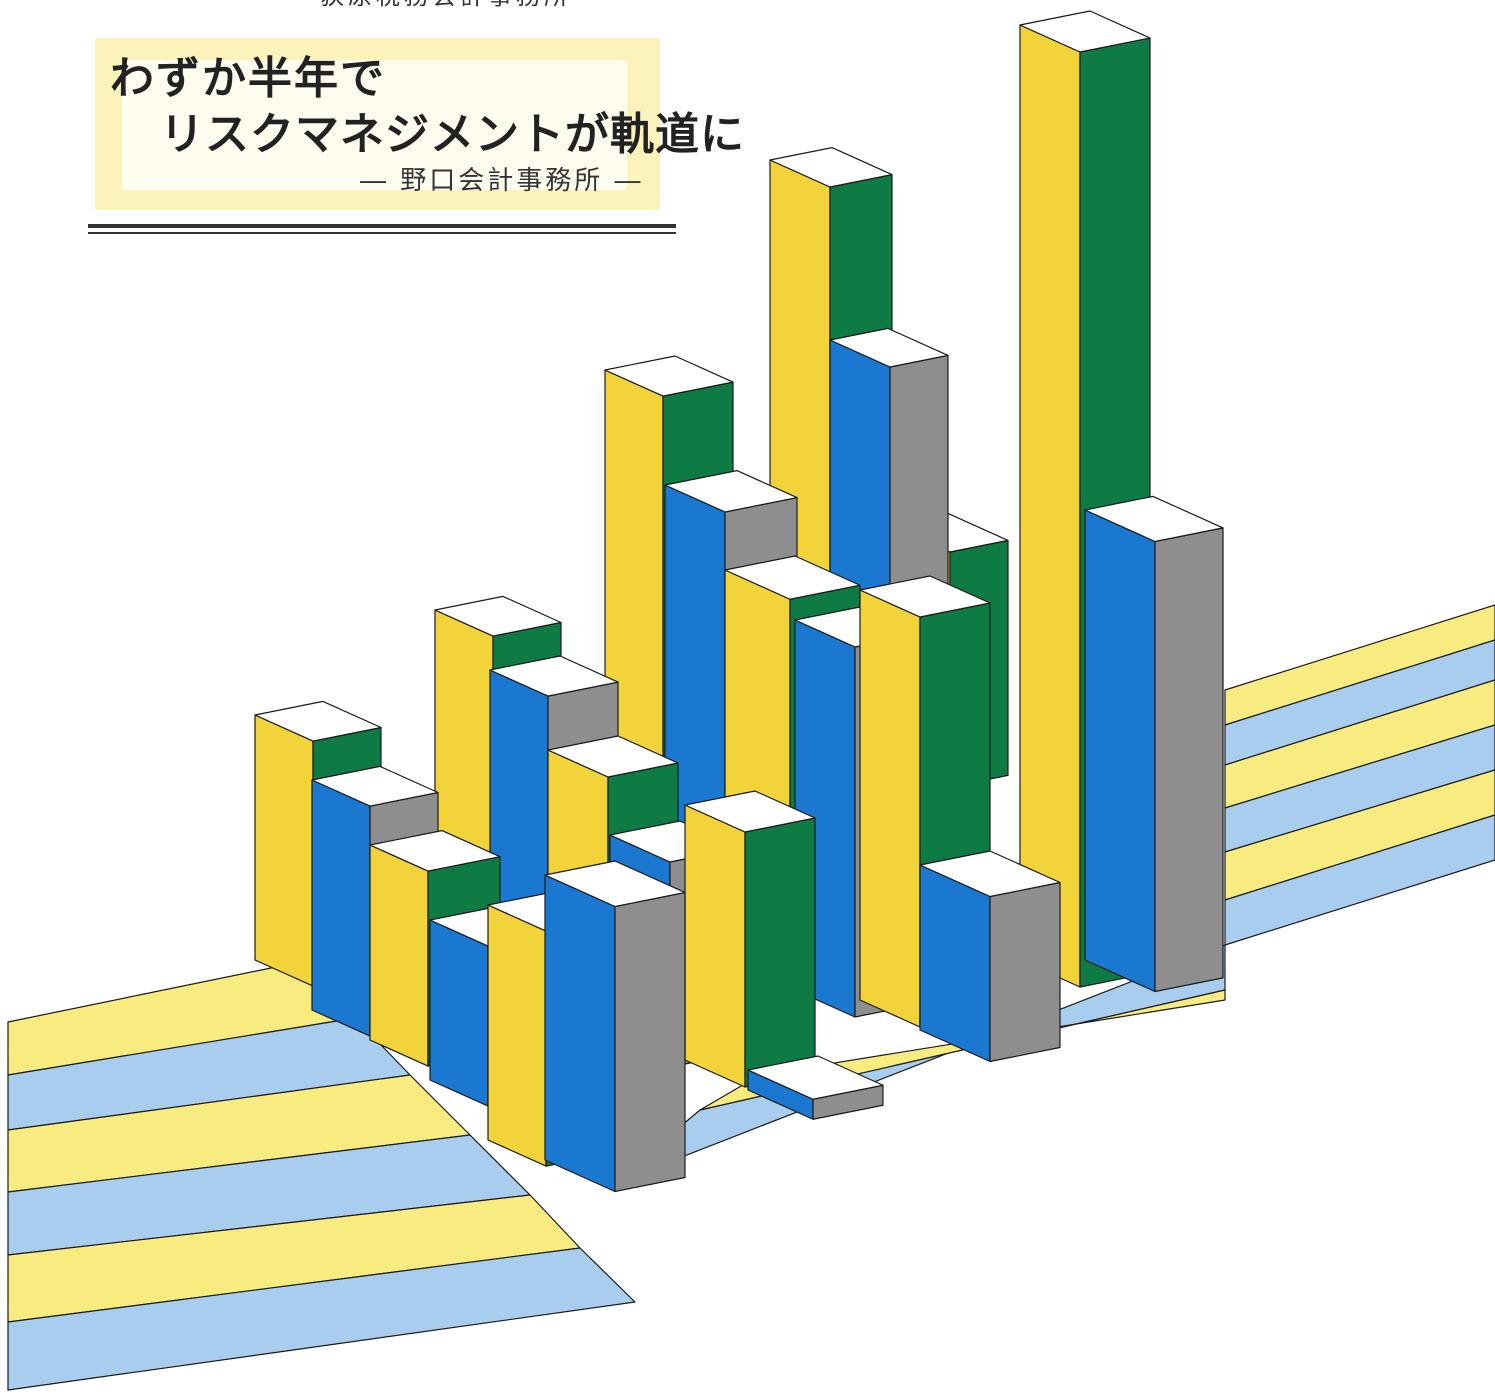  Describe the element at coordinates (498, 616) in the screenshot. I see `bar-left-mid-back-top` at that location.